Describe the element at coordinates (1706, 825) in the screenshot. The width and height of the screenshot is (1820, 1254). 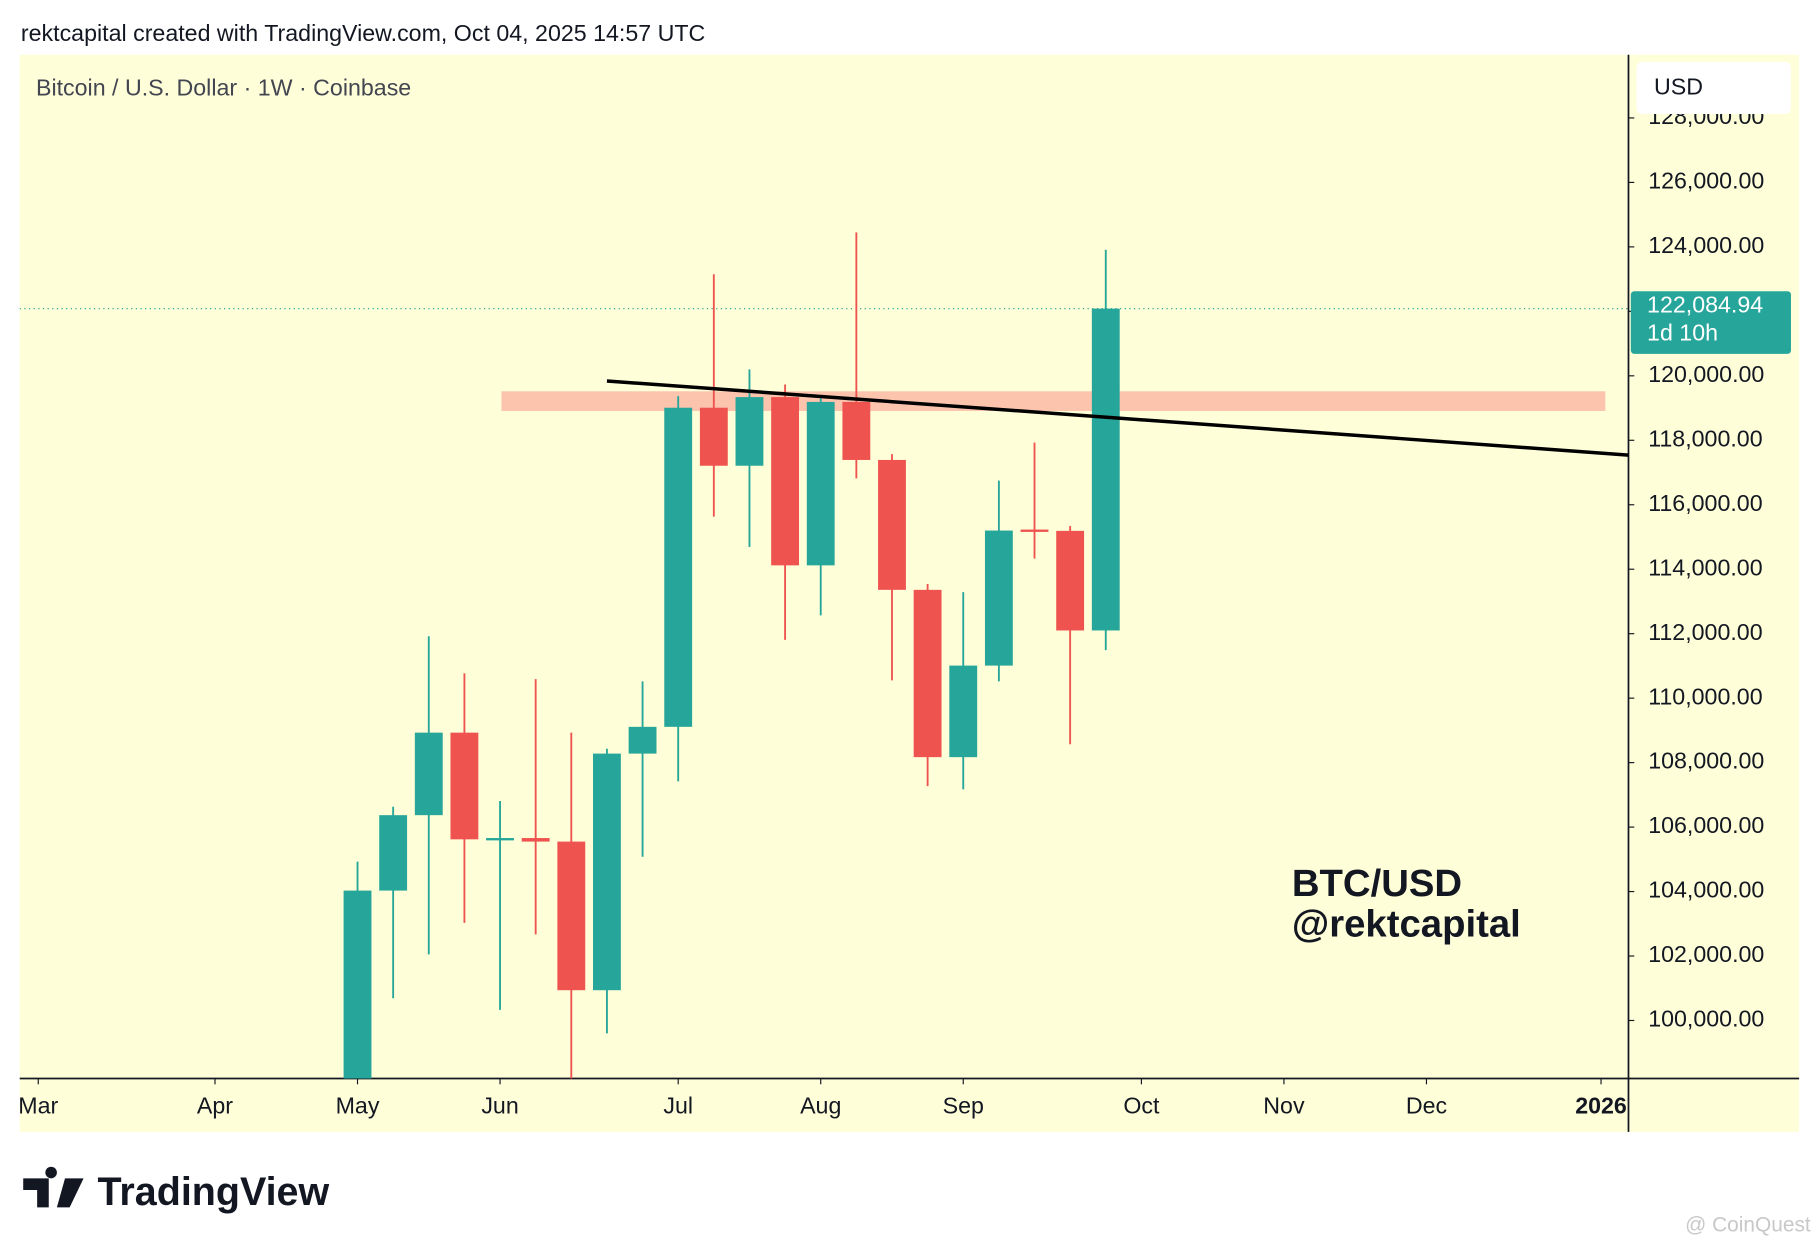
I see `y-tick-label: 106,000.00` at that location.